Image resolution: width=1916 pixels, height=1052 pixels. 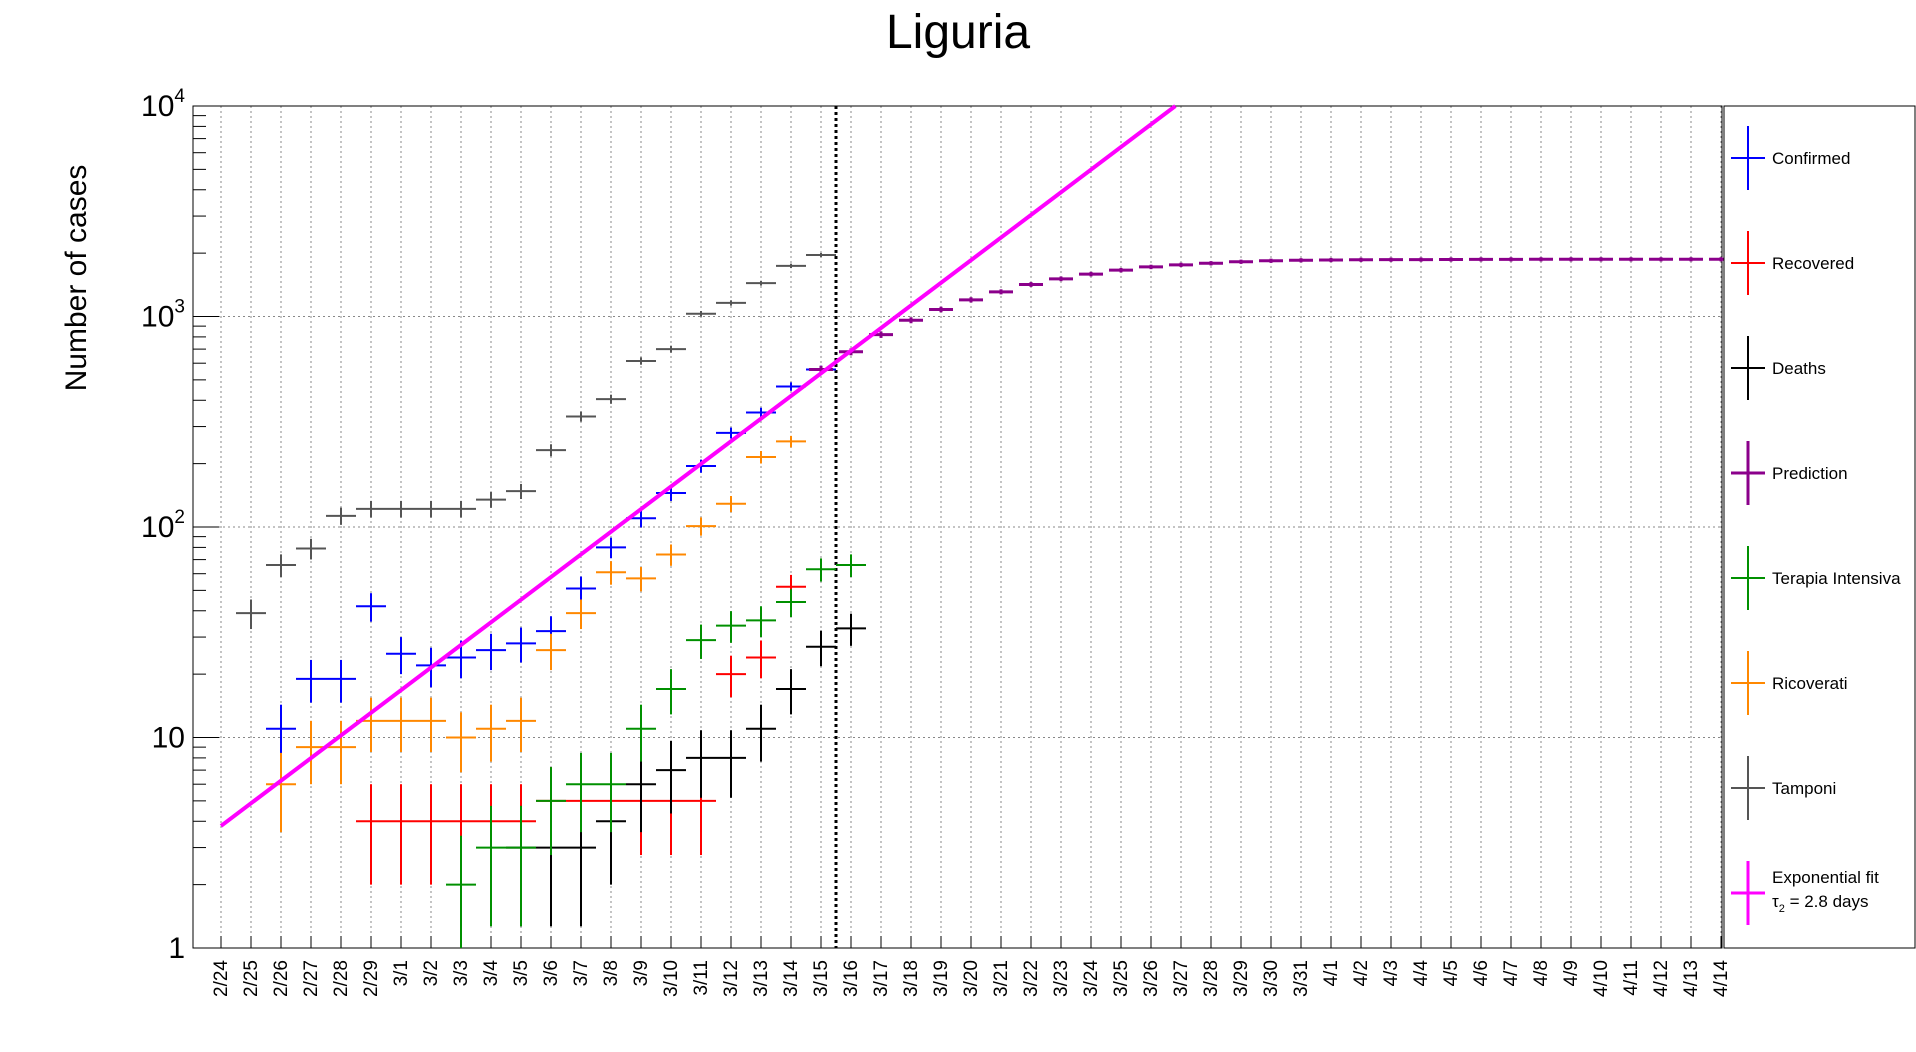 I want to click on x-tick-label: 3/14, so click(x=791, y=978).